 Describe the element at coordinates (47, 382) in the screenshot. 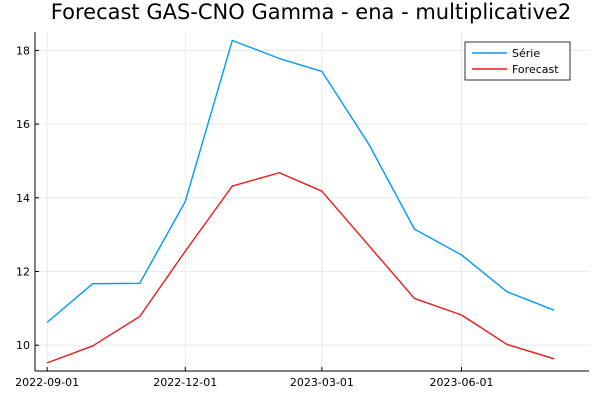

I see `x-tick-label: 2022-09-01` at that location.